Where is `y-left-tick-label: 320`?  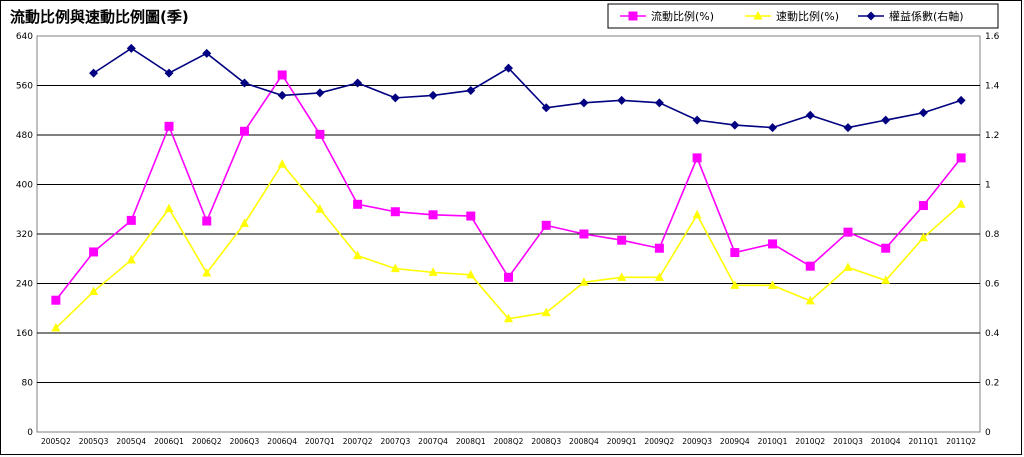
y-left-tick-label: 320 is located at coordinates (24, 235).